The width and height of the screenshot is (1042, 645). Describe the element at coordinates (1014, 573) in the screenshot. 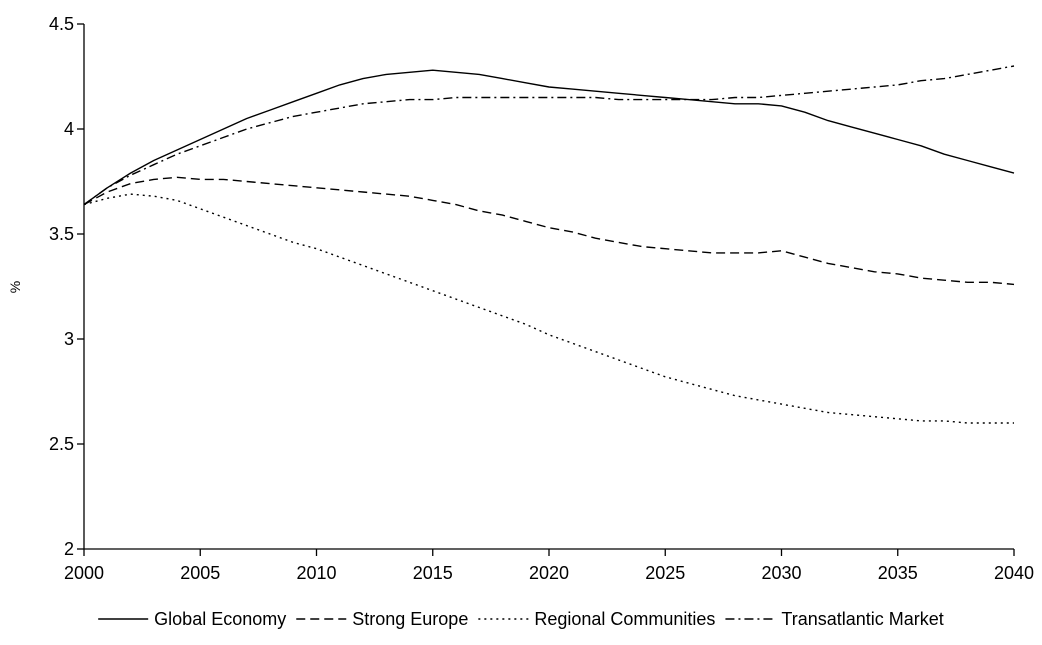

I see `x-tick-label: 2040` at that location.